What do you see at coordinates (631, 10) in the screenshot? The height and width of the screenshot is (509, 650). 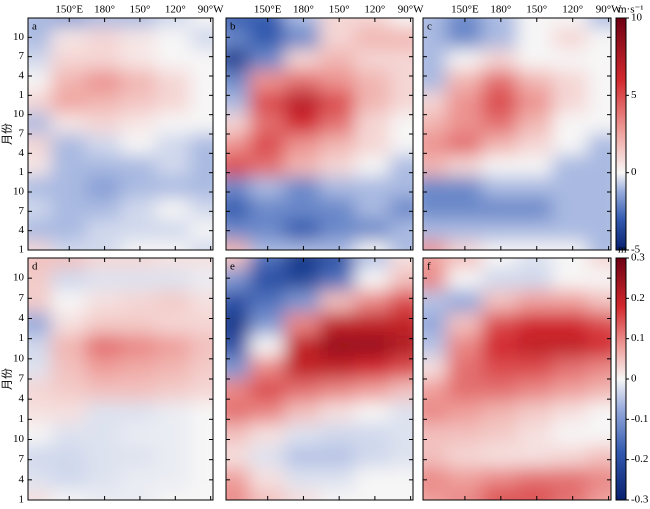 I see `colorbar-label: m·s⁻¹` at bounding box center [631, 10].